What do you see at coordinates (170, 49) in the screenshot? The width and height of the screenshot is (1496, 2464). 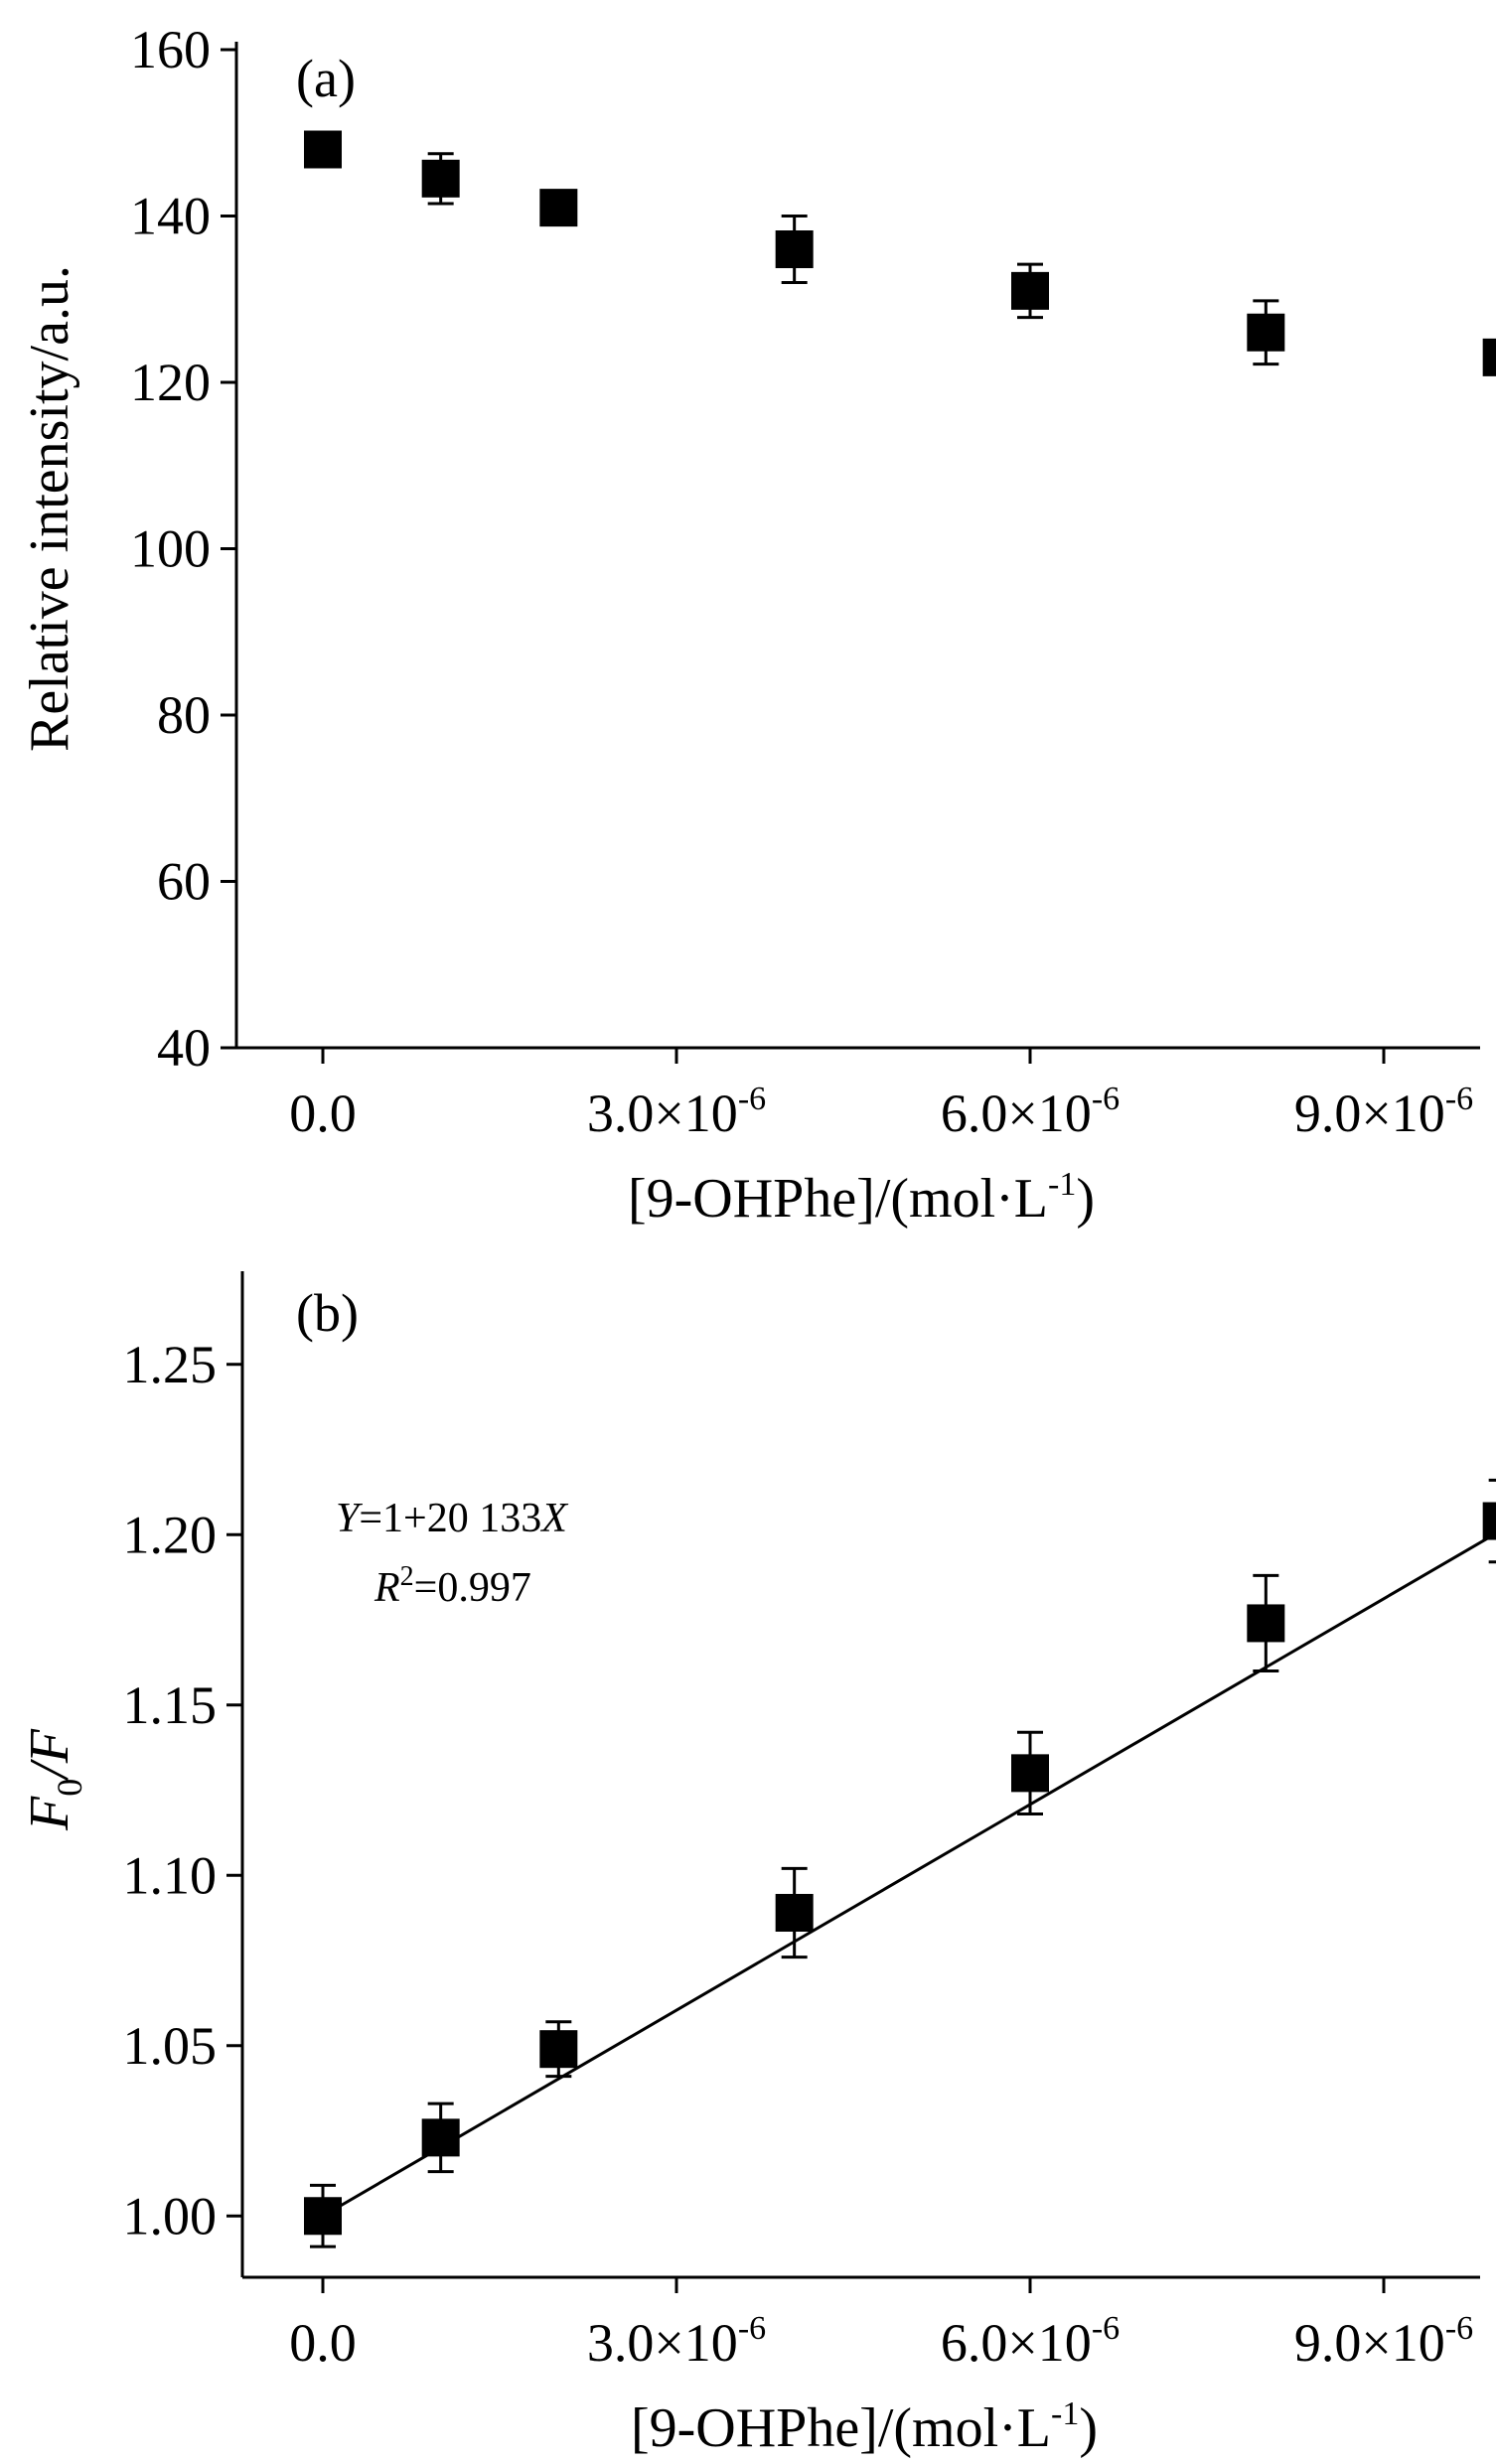 I see `y-tick-label: 160` at bounding box center [170, 49].